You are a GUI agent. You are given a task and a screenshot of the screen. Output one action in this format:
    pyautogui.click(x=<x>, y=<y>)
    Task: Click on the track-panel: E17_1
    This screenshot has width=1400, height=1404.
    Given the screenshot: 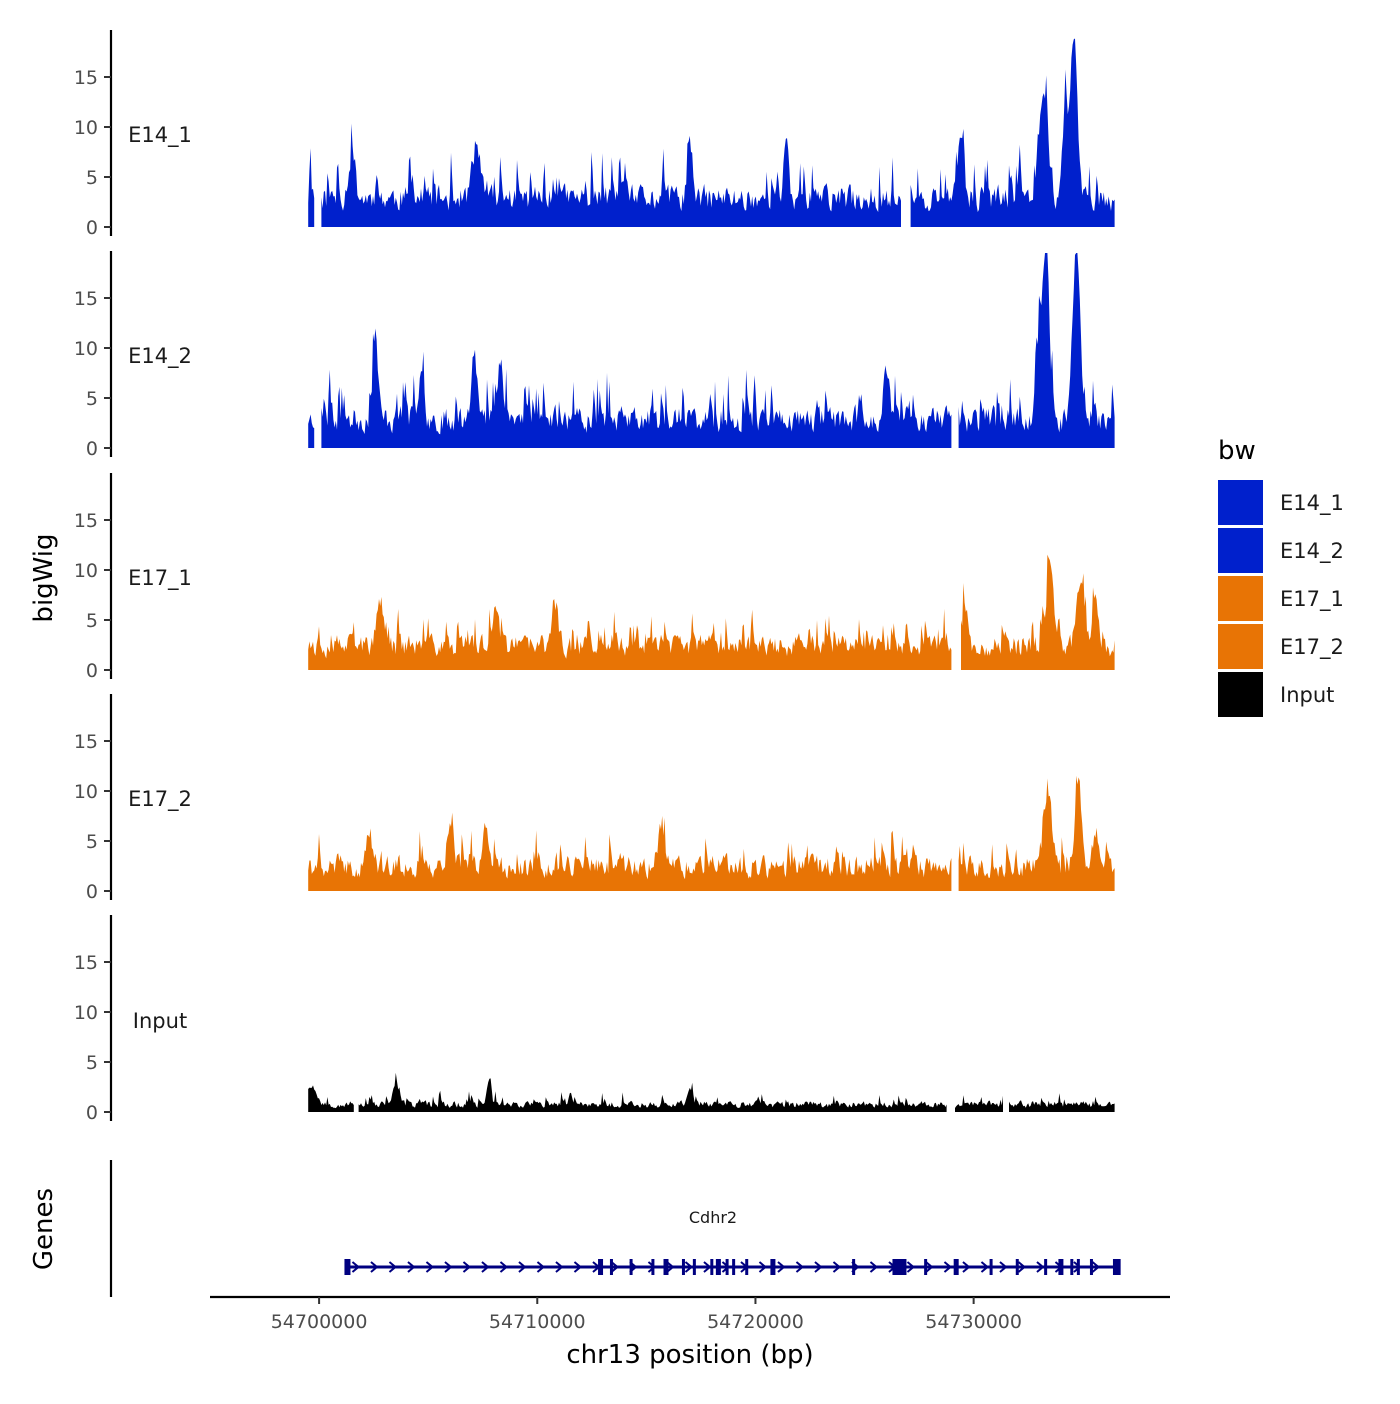 What is the action you would take?
    pyautogui.click(x=612, y=576)
    